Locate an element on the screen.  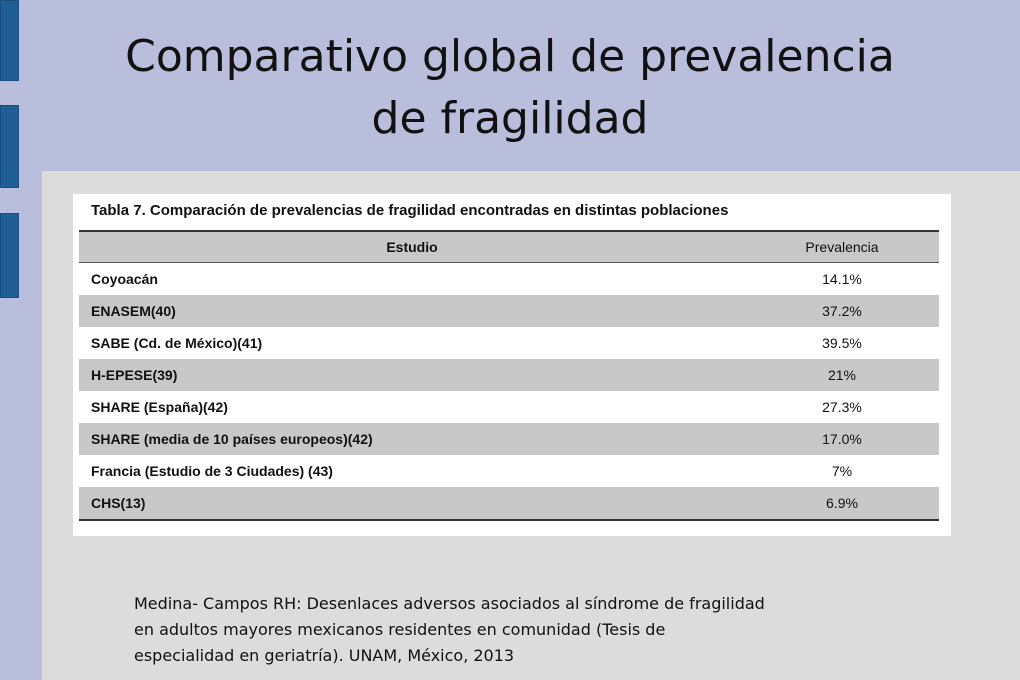
table-row: Coyoacán 14.1% is located at coordinates (509, 279).